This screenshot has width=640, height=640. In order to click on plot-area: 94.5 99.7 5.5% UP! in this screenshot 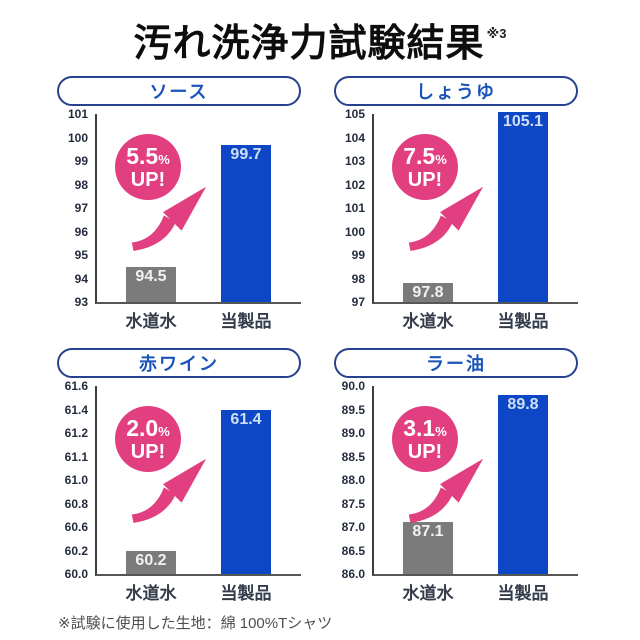, I will do `click(198, 209)`.